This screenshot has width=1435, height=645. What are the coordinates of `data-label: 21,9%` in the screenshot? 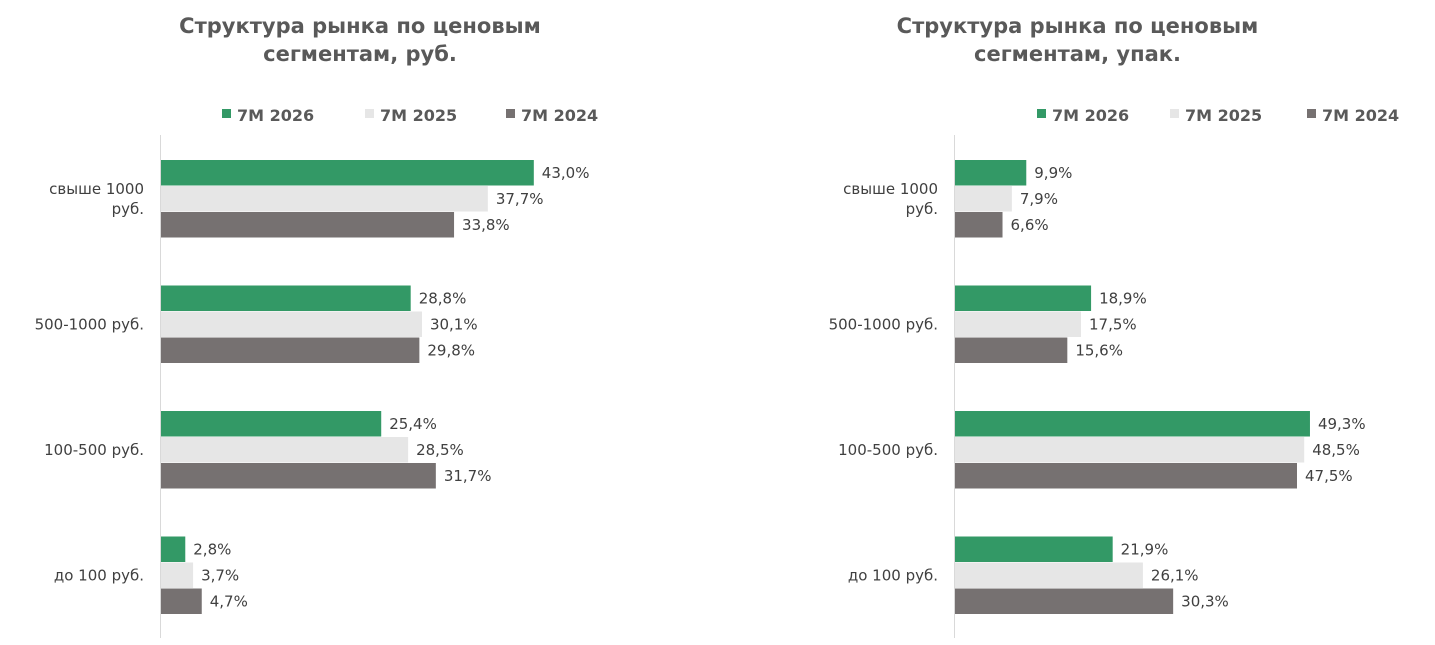 It's located at (1145, 549).